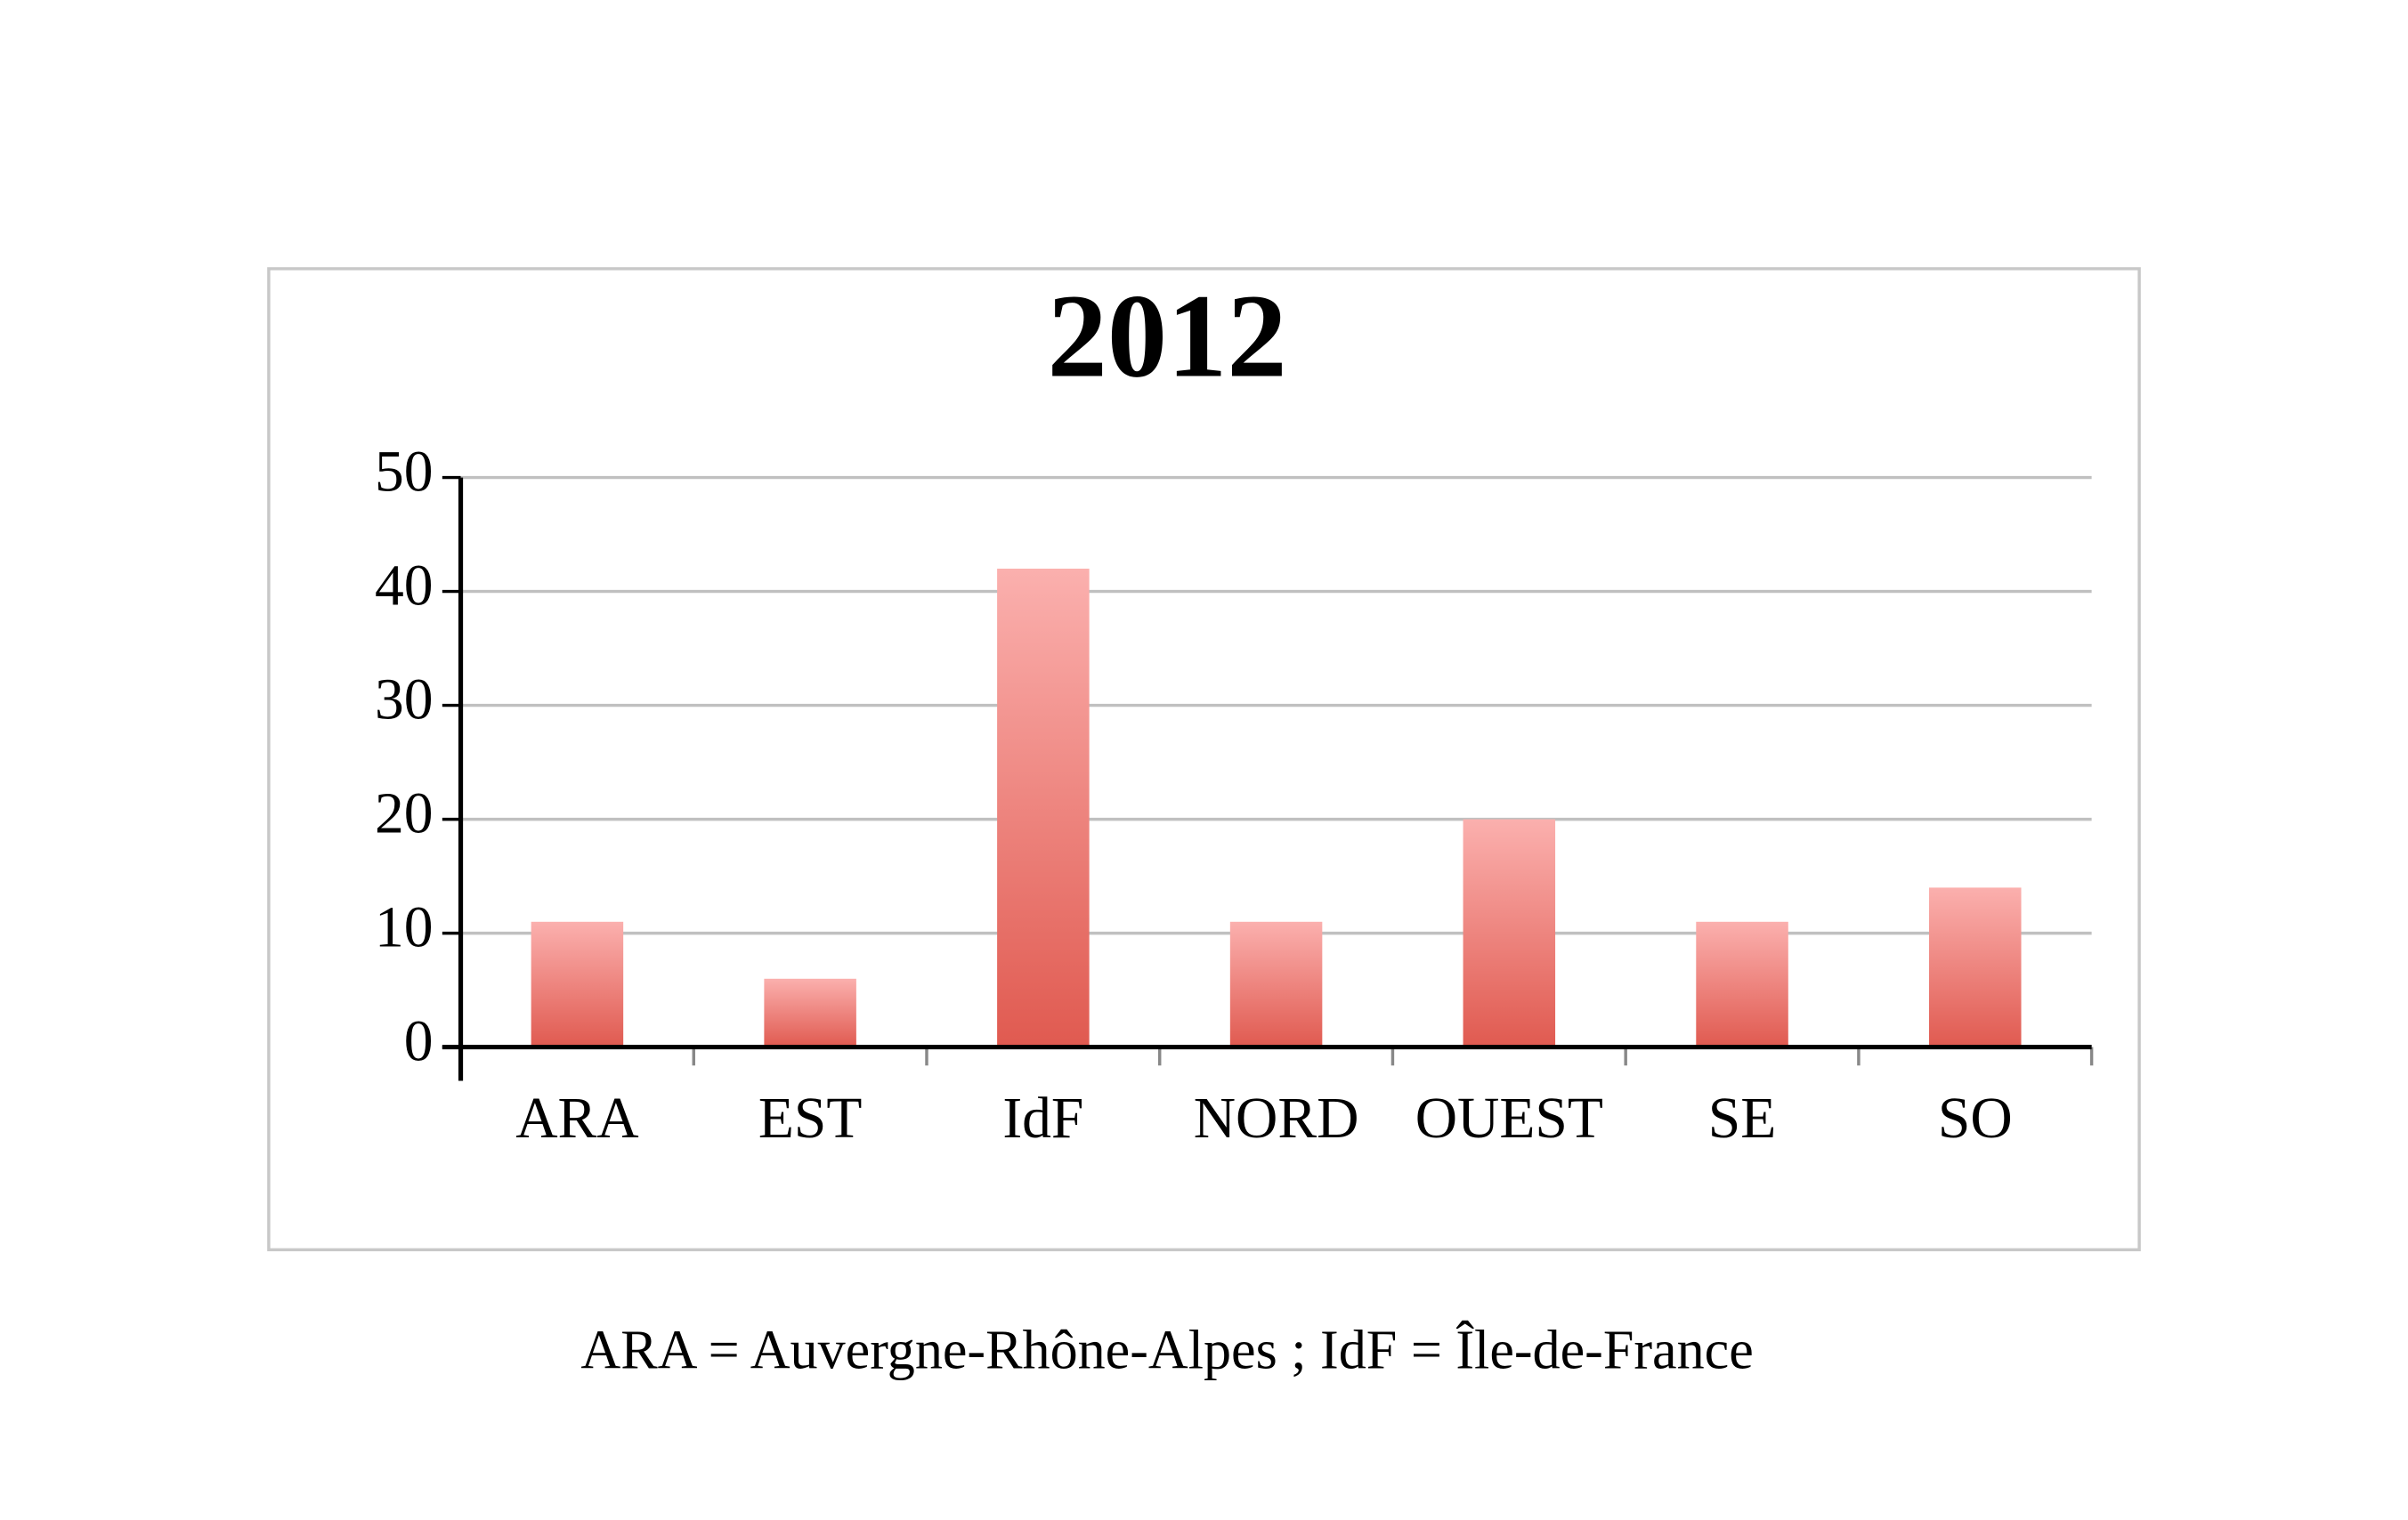  I want to click on x-tick-label: SO, so click(1975, 1119).